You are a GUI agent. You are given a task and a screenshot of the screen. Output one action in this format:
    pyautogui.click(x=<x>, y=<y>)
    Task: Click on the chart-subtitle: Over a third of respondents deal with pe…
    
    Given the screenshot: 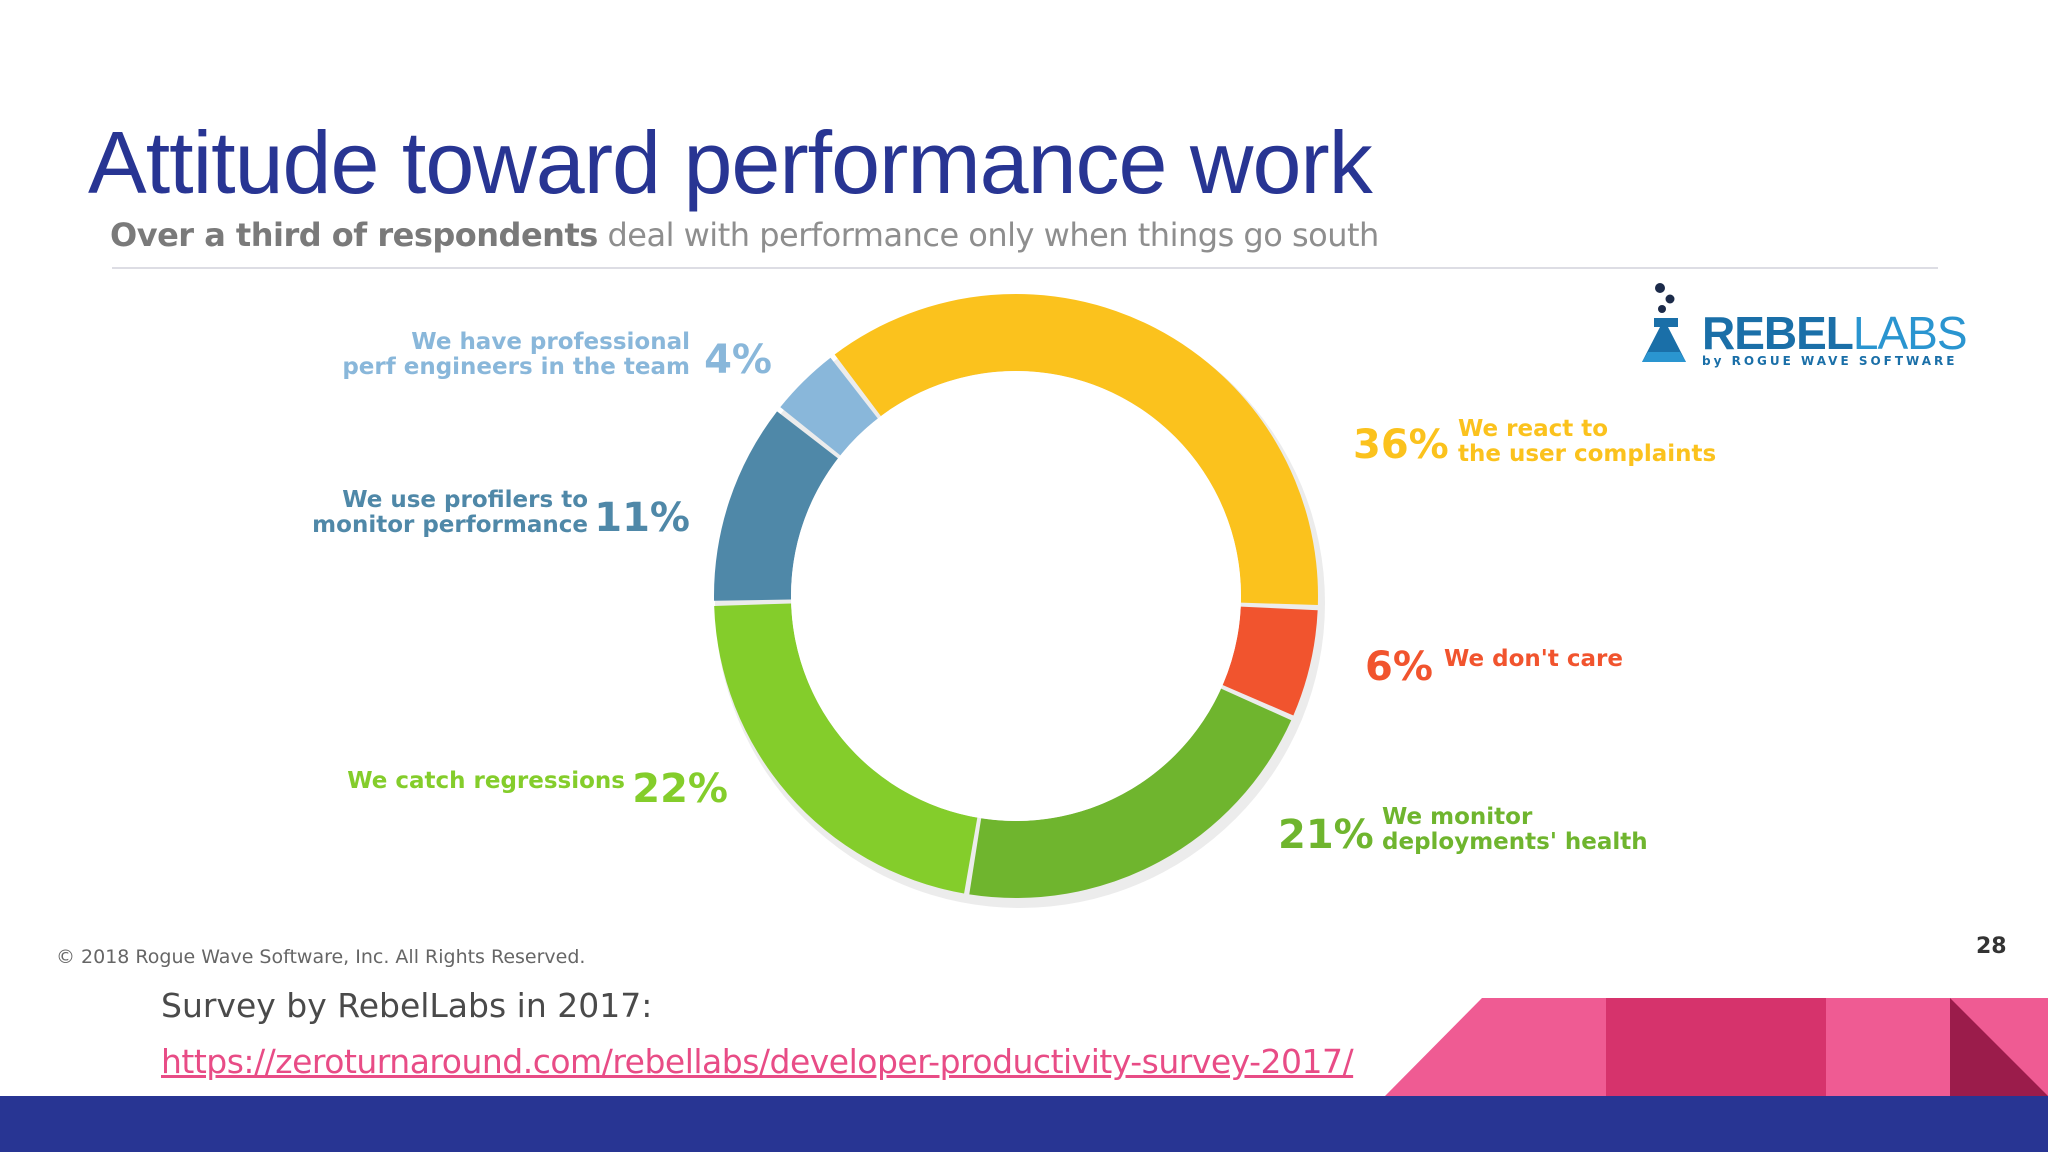 What is the action you would take?
    pyautogui.click(x=744, y=235)
    